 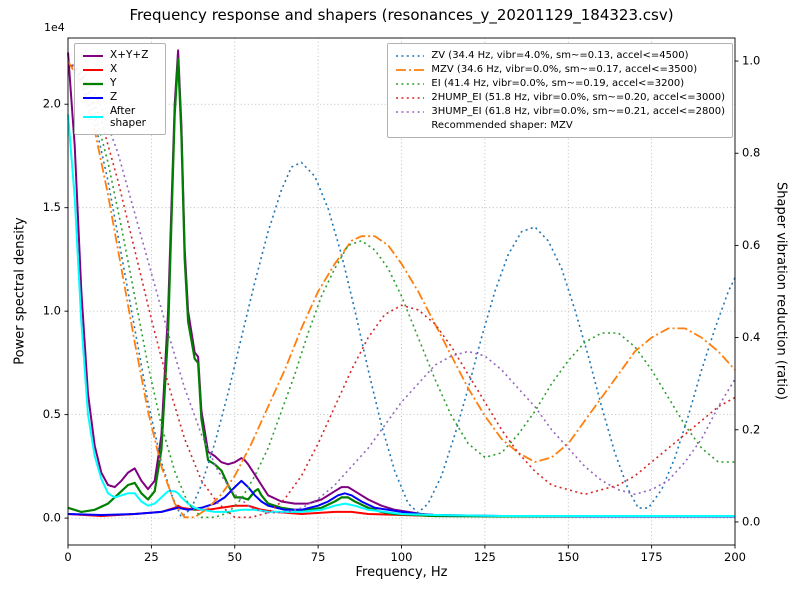 What do you see at coordinates (52, 207) in the screenshot?
I see `tick-label: 1.5` at bounding box center [52, 207].